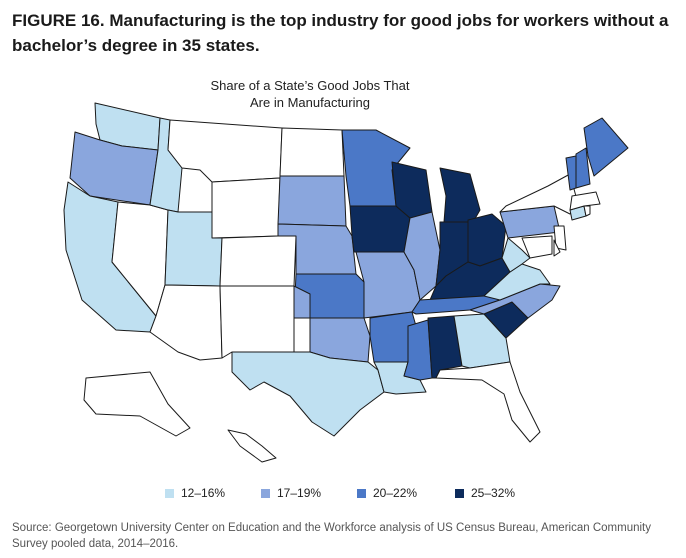 This screenshot has height=558, width=686. What do you see at coordinates (460, 196) in the screenshot?
I see `state-mi` at bounding box center [460, 196].